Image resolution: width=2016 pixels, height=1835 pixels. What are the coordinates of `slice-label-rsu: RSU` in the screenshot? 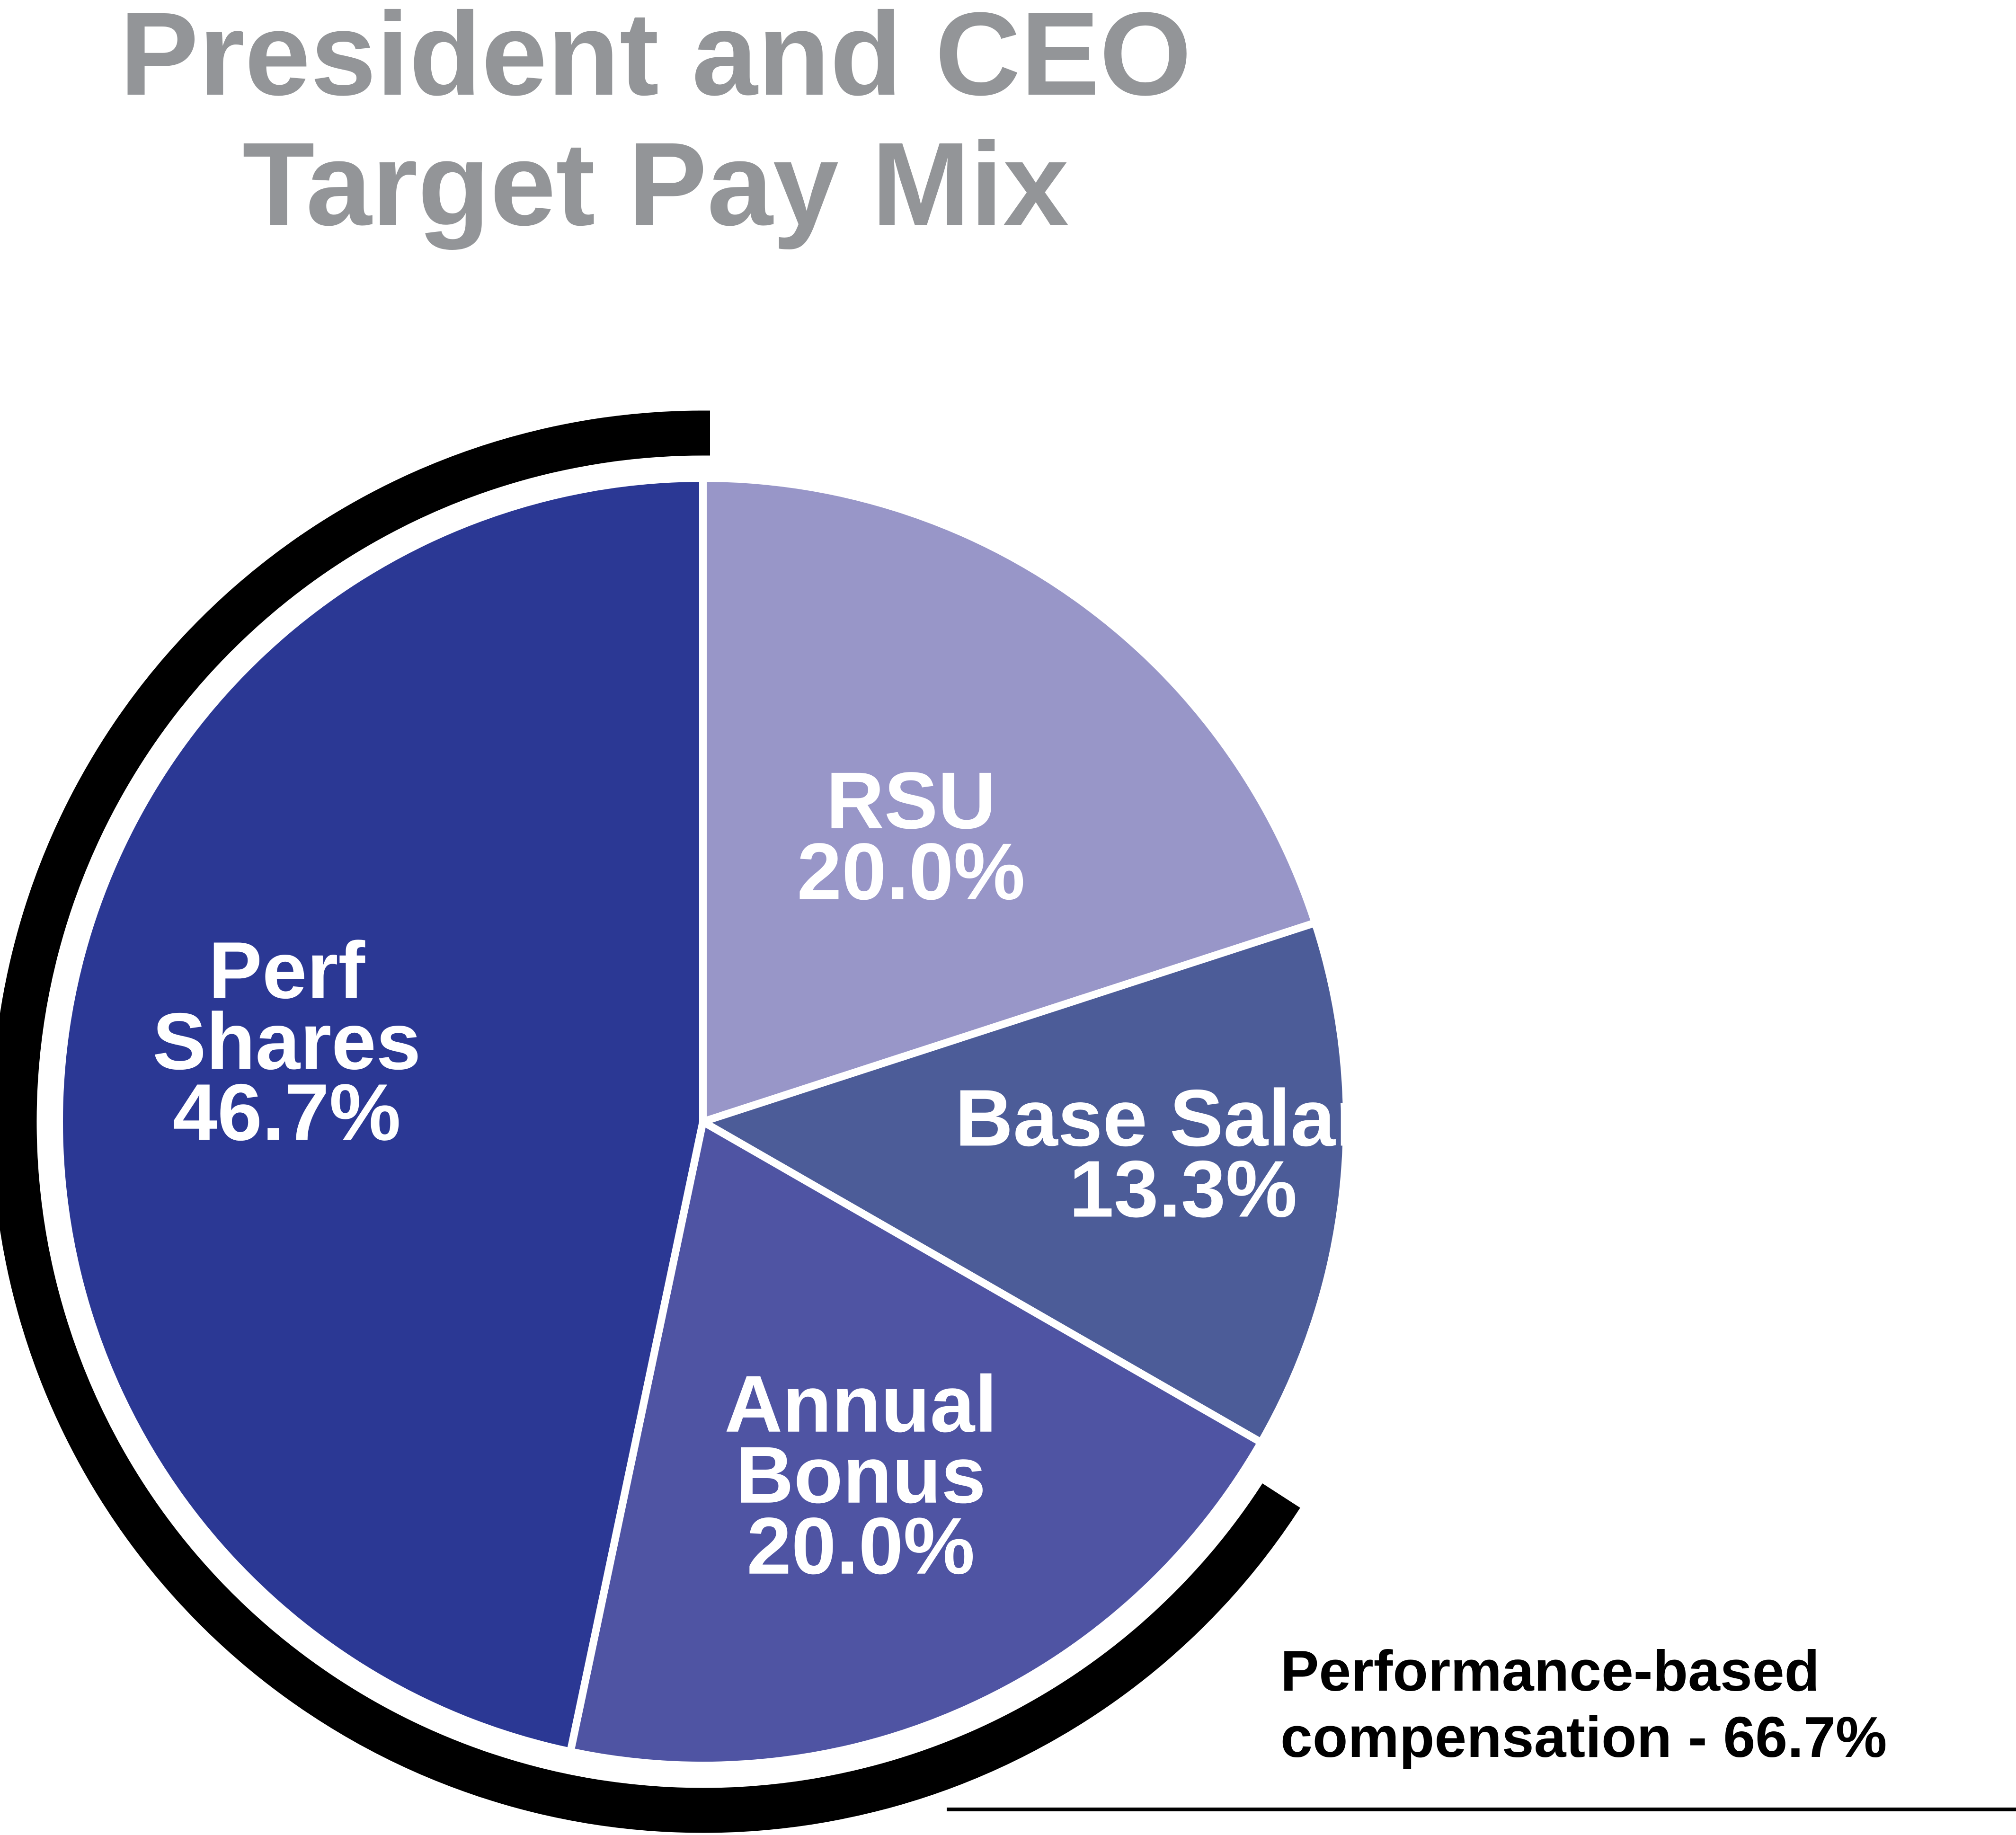 It's located at (911, 801).